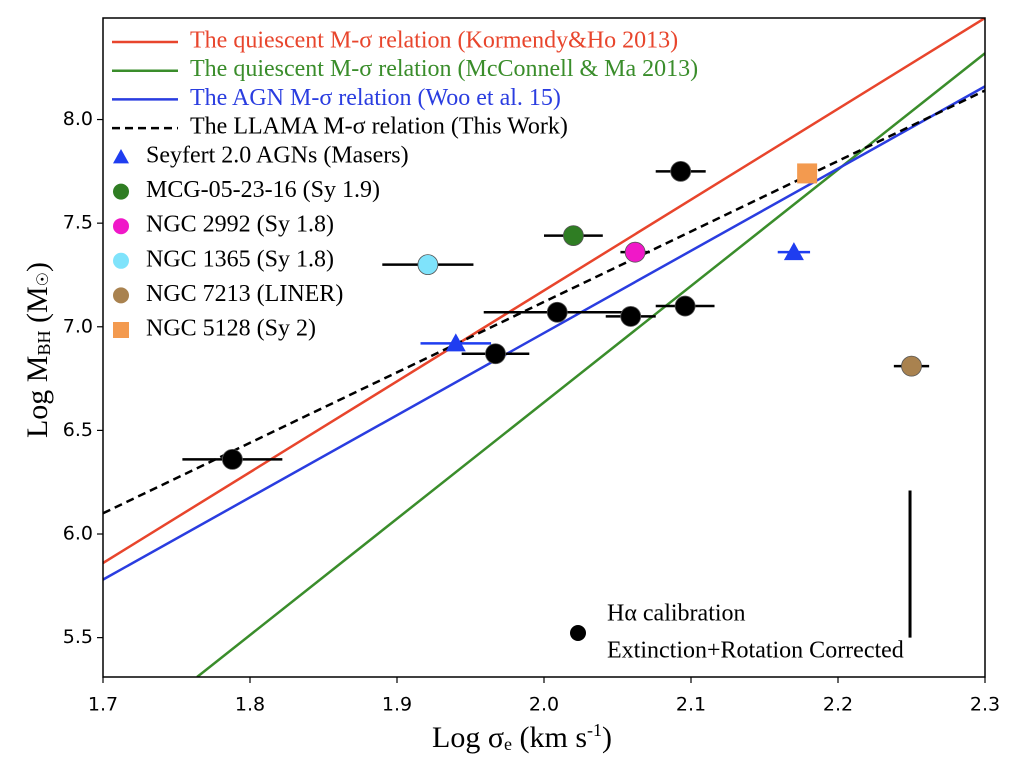 This screenshot has height=768, width=1024. I want to click on y-tick-label: 6.5, so click(78, 430).